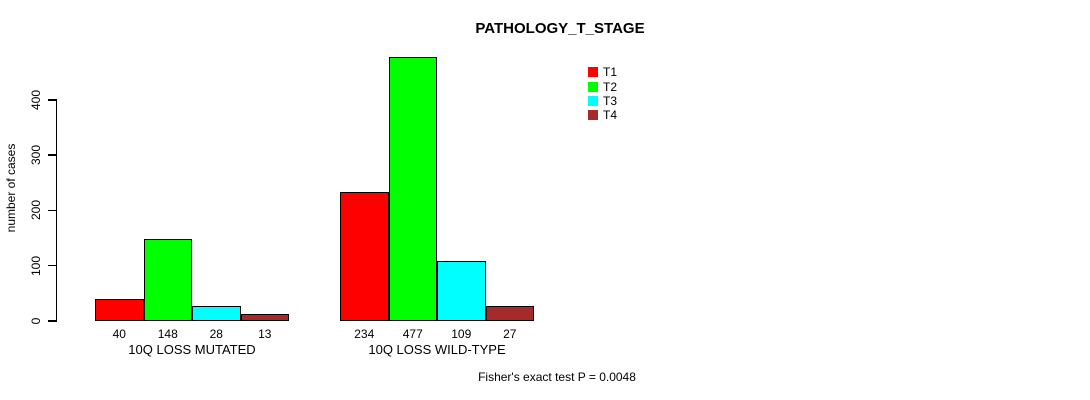 The image size is (1090, 400). What do you see at coordinates (593, 72) in the screenshot?
I see `legend-swatch-t1` at bounding box center [593, 72].